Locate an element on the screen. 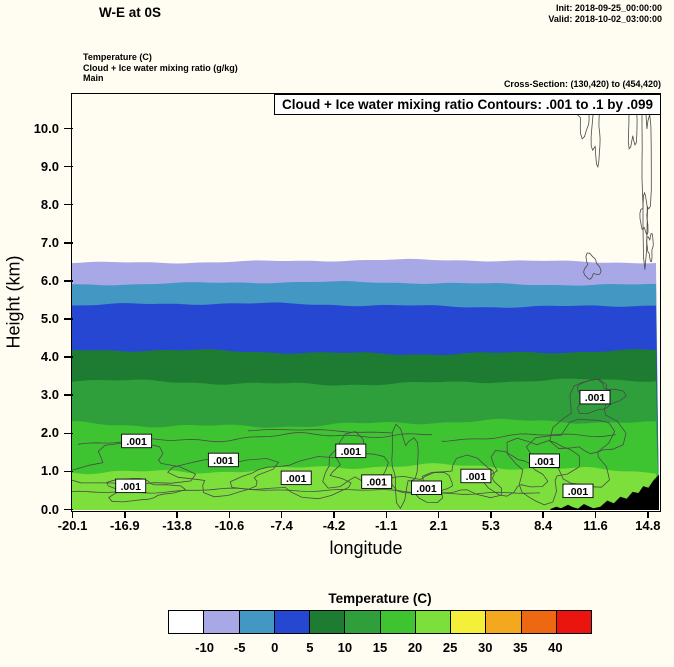 The width and height of the screenshot is (674, 667). init-time: Init: 2018-09-25_00:00:00 is located at coordinates (608, 8).